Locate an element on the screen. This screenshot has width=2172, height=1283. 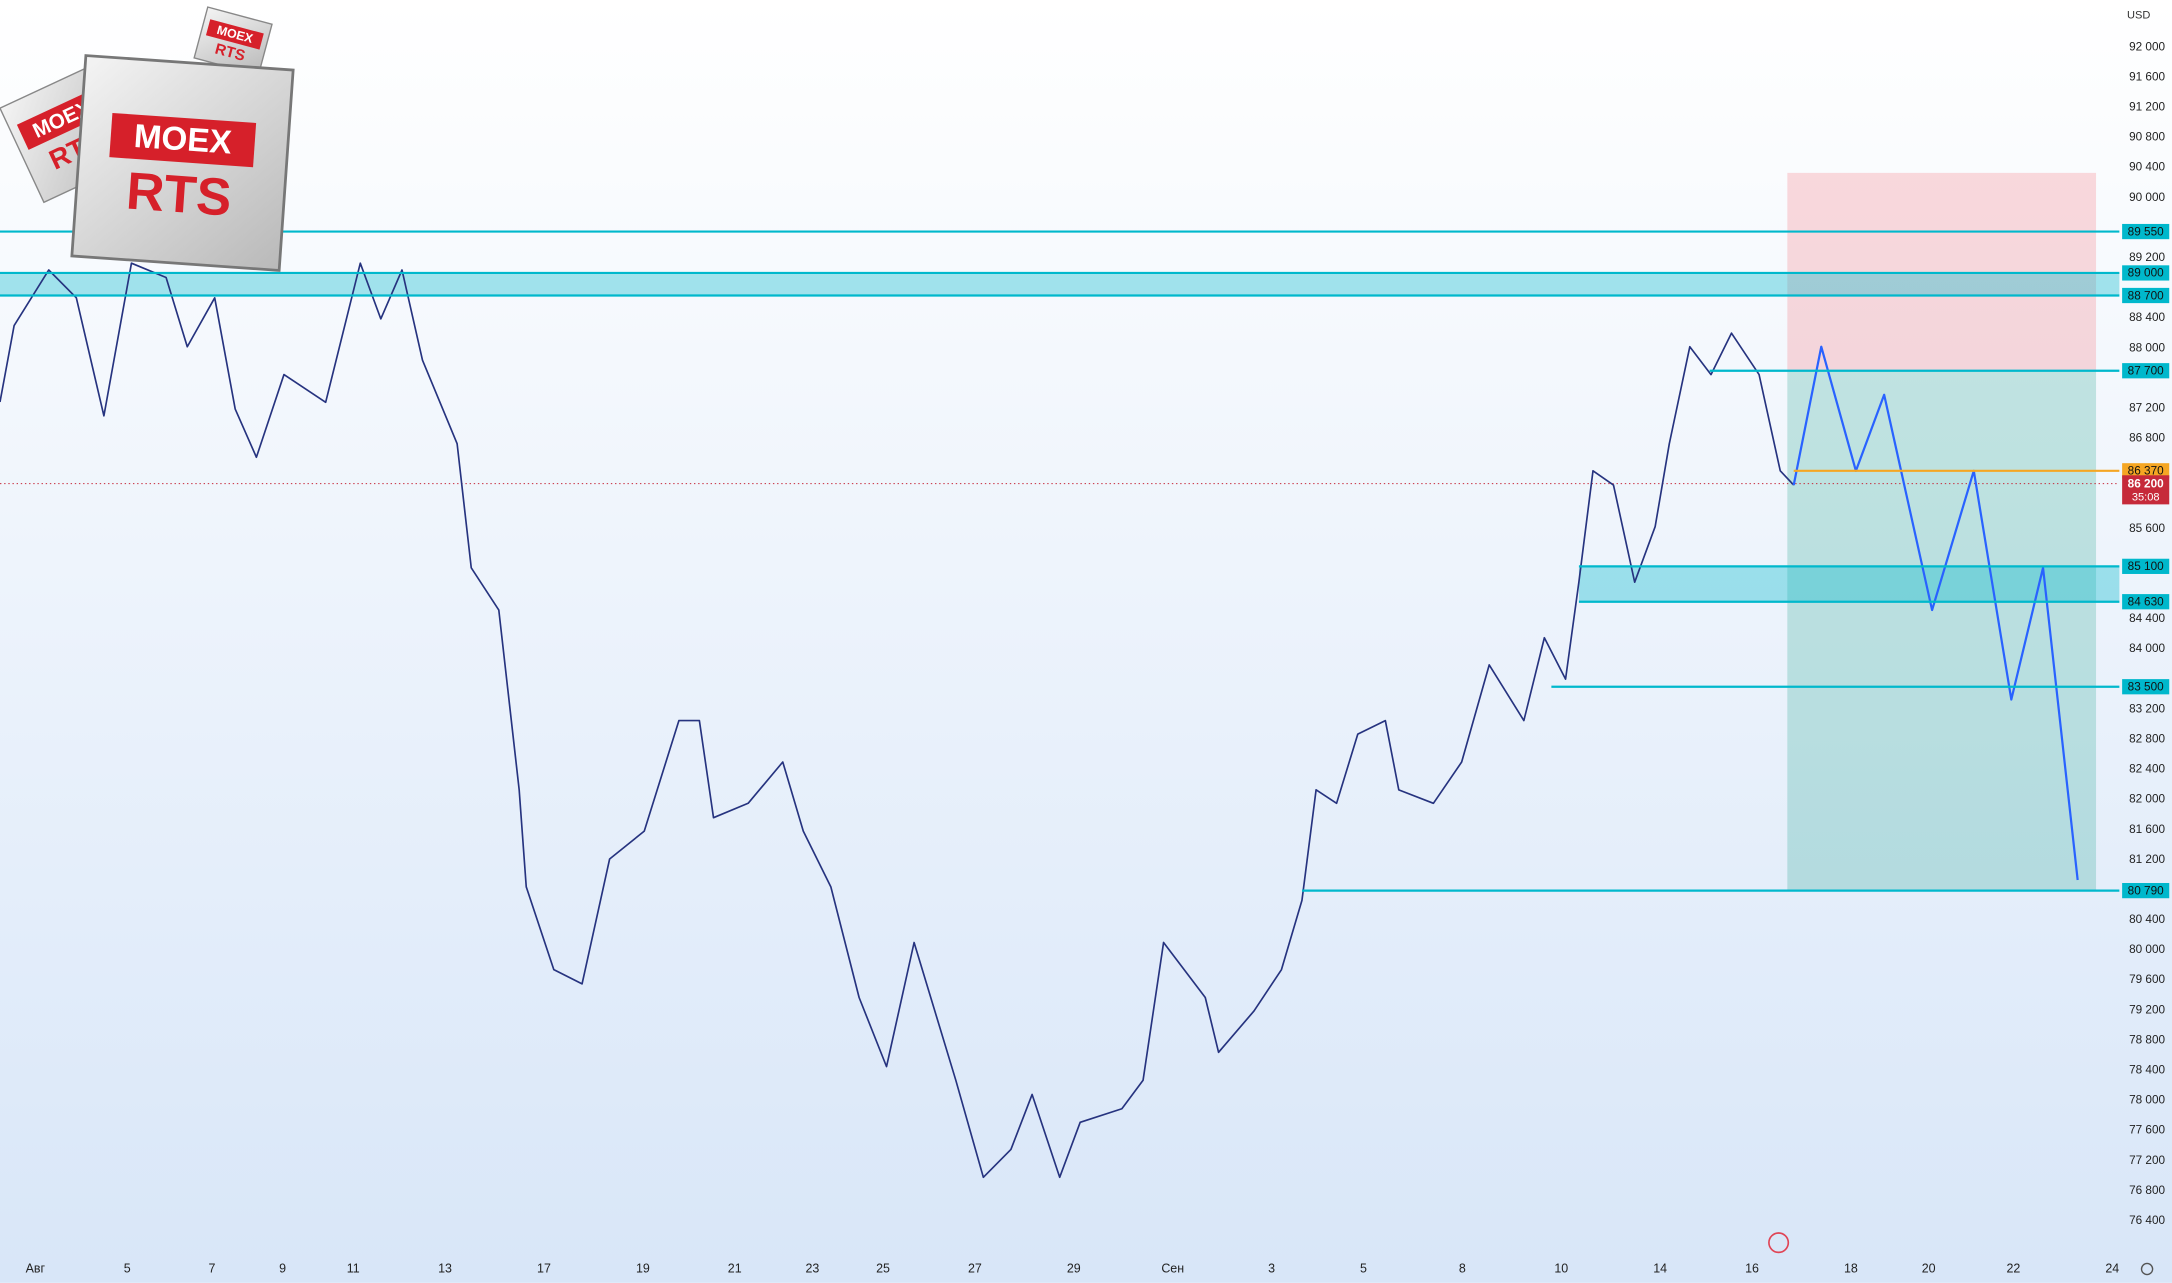
x-tick-label: 29 is located at coordinates (1074, 1268).